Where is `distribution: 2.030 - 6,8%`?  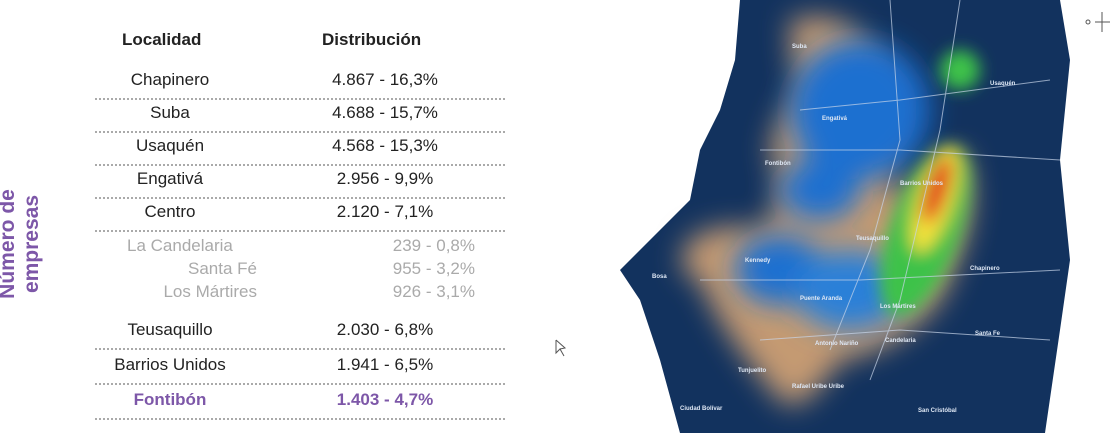 distribution: 2.030 - 6,8% is located at coordinates (385, 329).